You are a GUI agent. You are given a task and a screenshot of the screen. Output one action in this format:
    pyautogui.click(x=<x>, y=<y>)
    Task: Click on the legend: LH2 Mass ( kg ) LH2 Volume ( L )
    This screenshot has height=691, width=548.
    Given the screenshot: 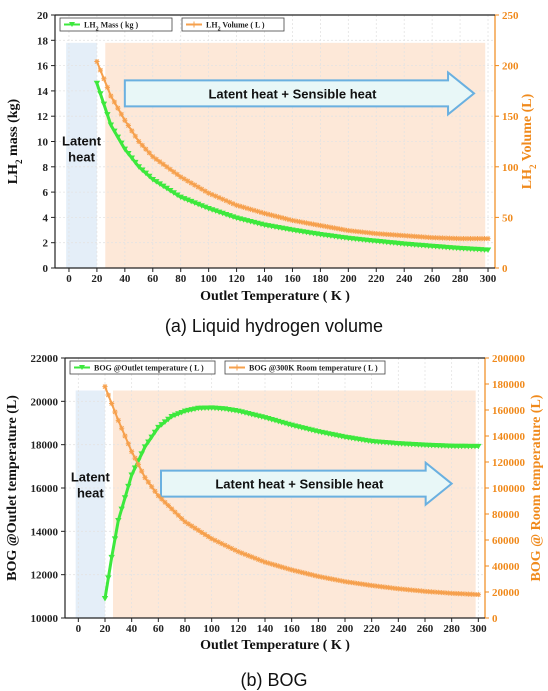 What is the action you would take?
    pyautogui.click(x=172, y=25)
    